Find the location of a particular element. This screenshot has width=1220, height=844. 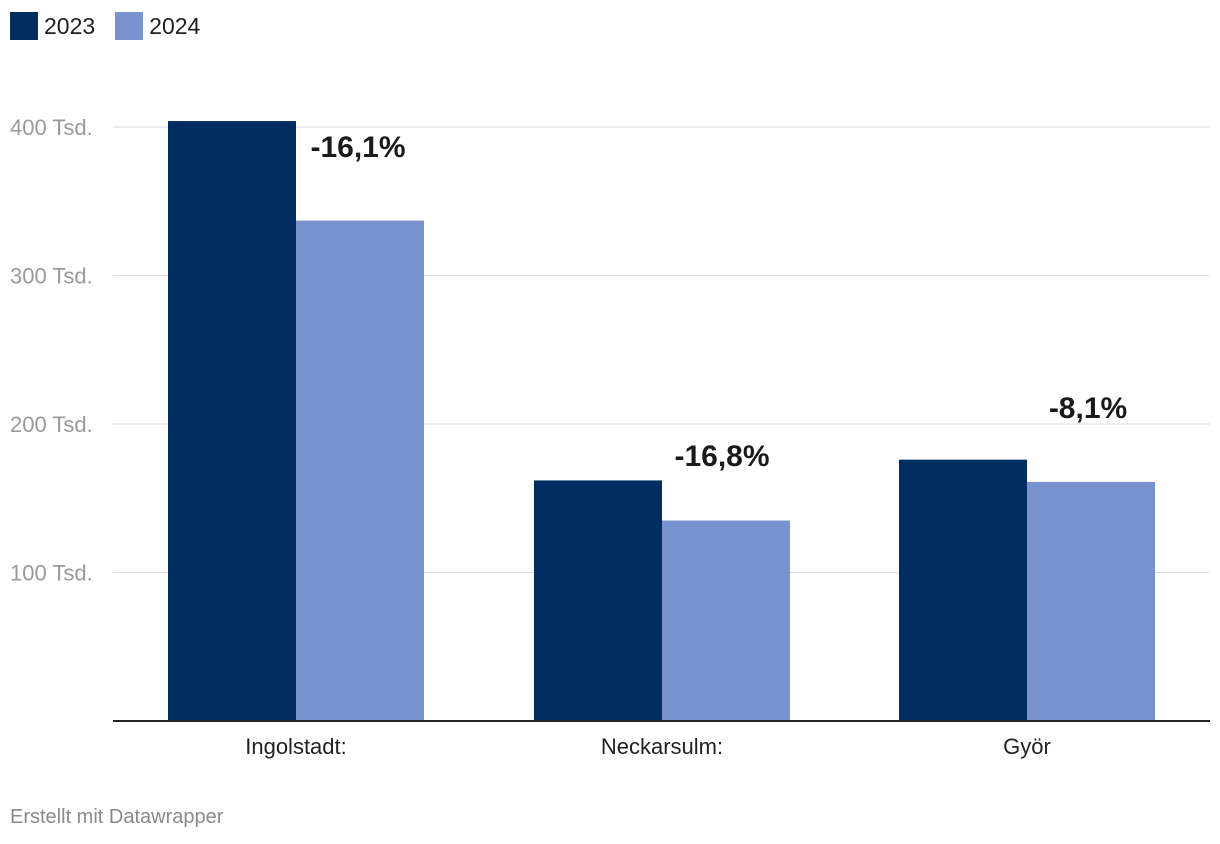

y-tick-label: 300 Tsd. is located at coordinates (51, 276).